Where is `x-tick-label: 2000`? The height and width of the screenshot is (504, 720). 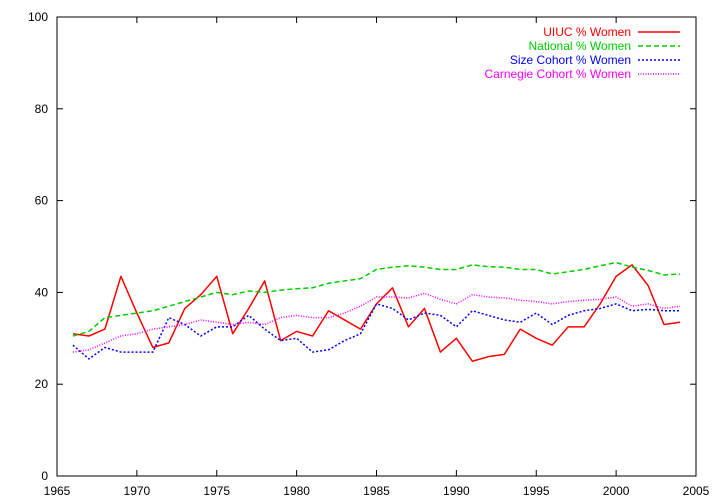
x-tick-label: 2000 is located at coordinates (616, 491).